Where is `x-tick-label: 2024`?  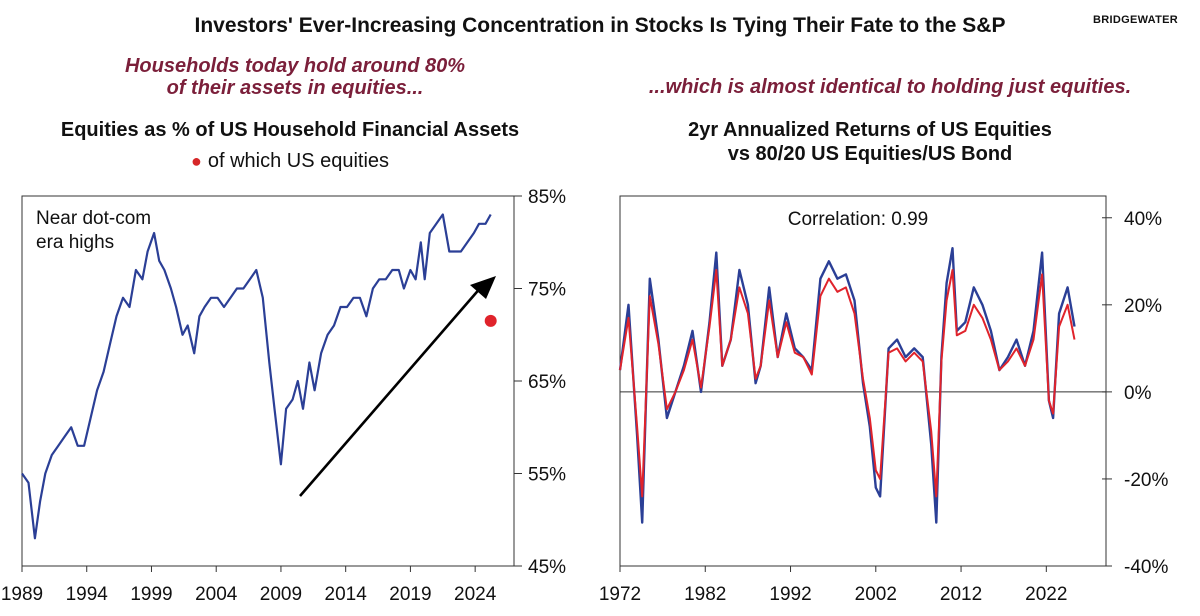
x-tick-label: 2024 is located at coordinates (475, 594).